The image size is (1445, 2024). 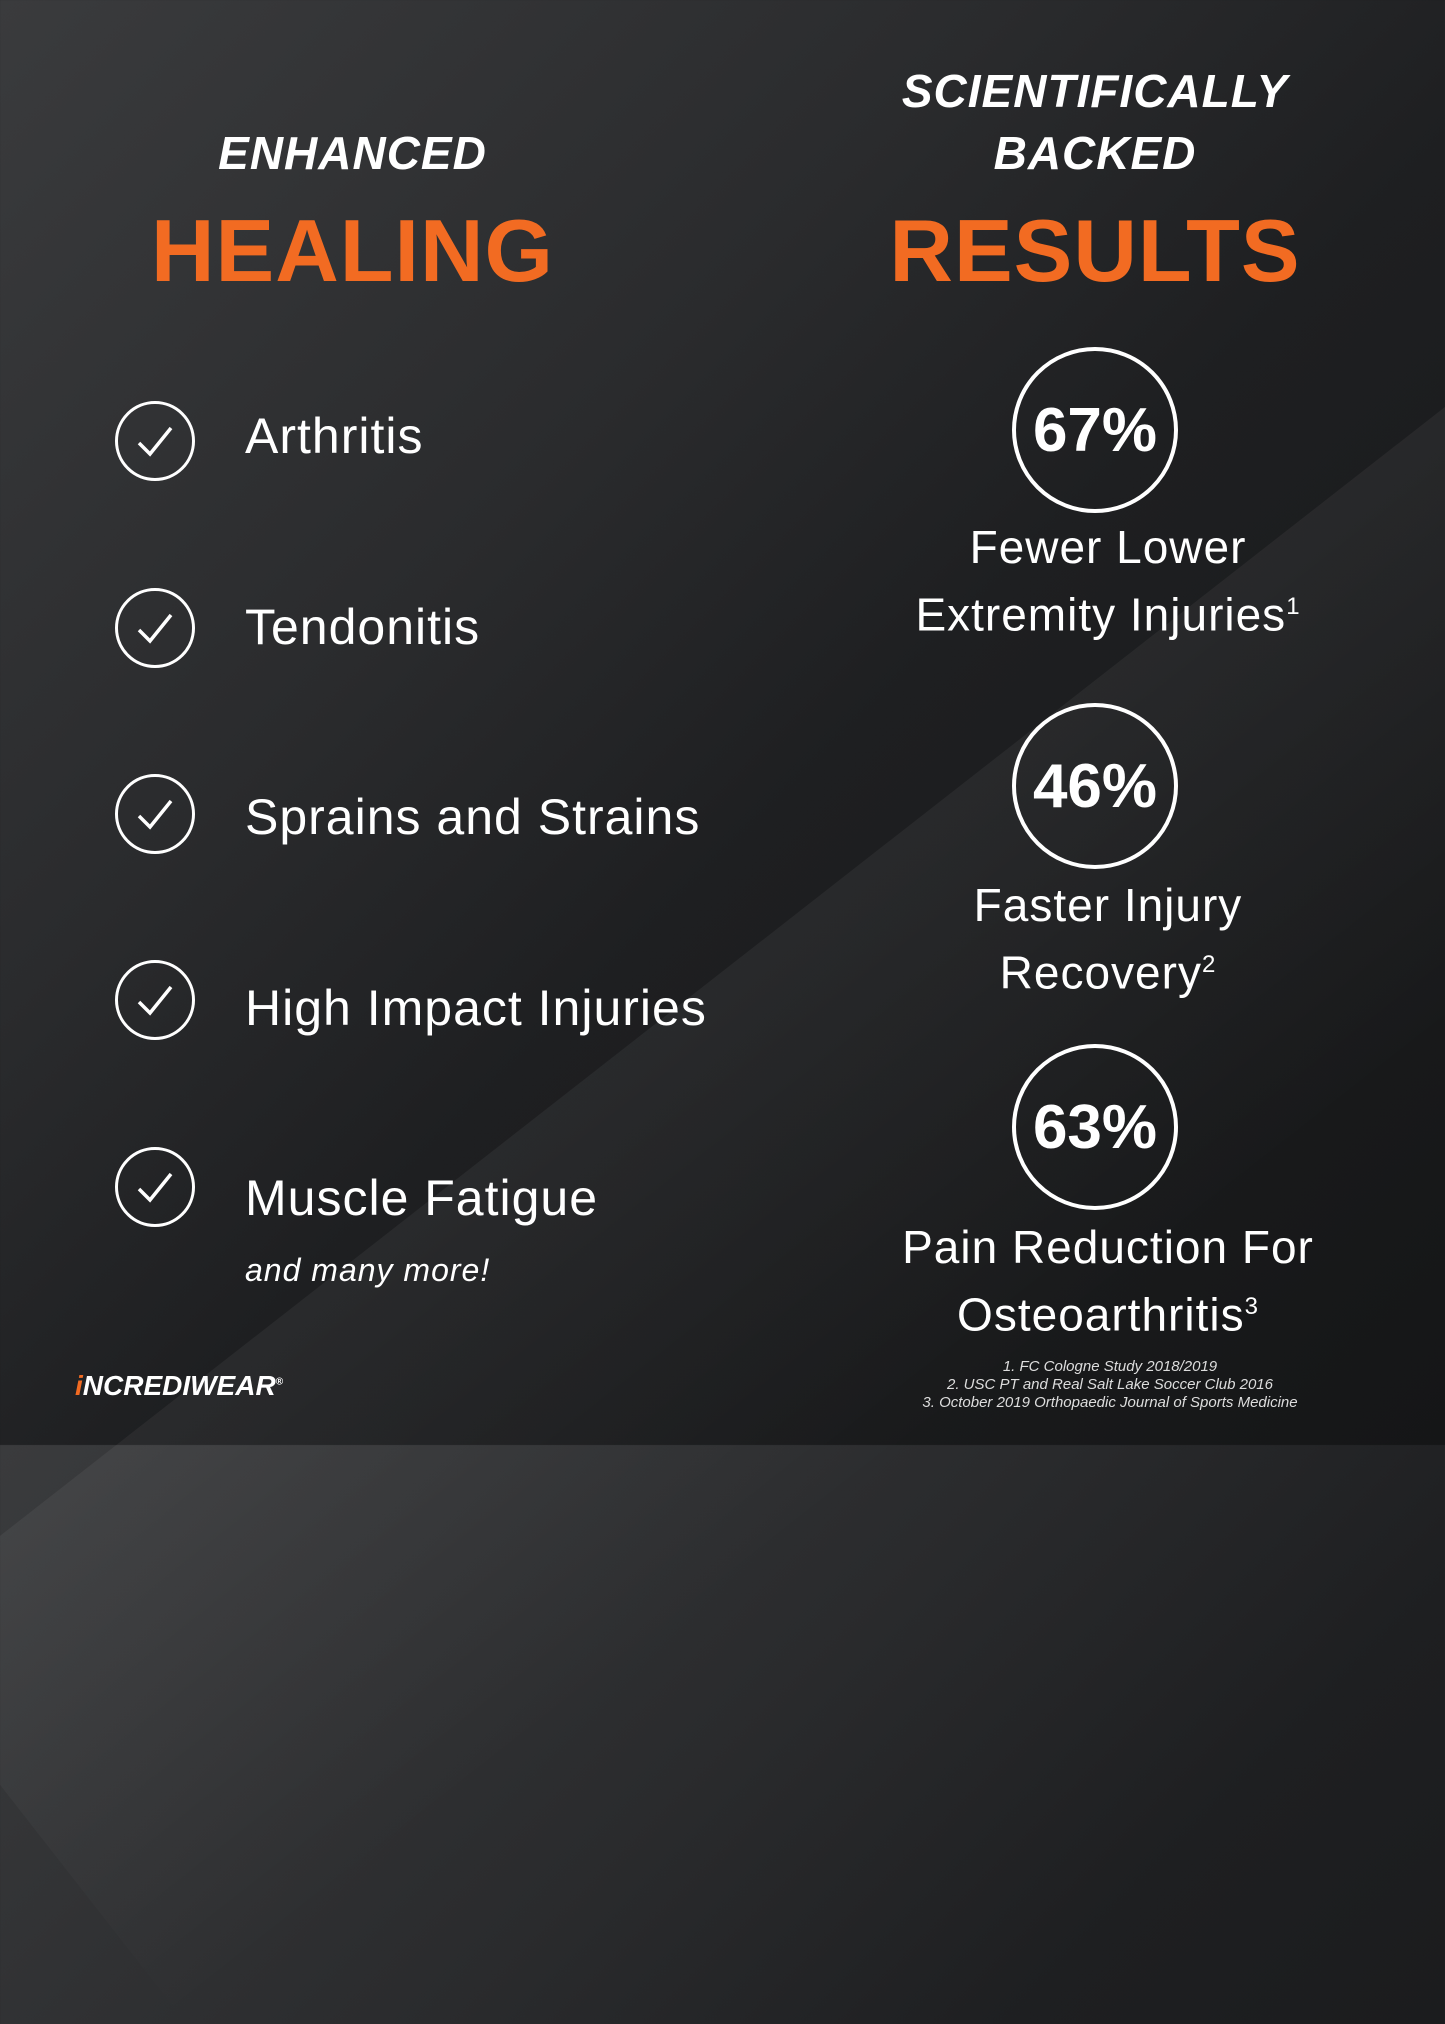 What do you see at coordinates (422, 1198) in the screenshot?
I see `list-item: Muscle Fatigue` at bounding box center [422, 1198].